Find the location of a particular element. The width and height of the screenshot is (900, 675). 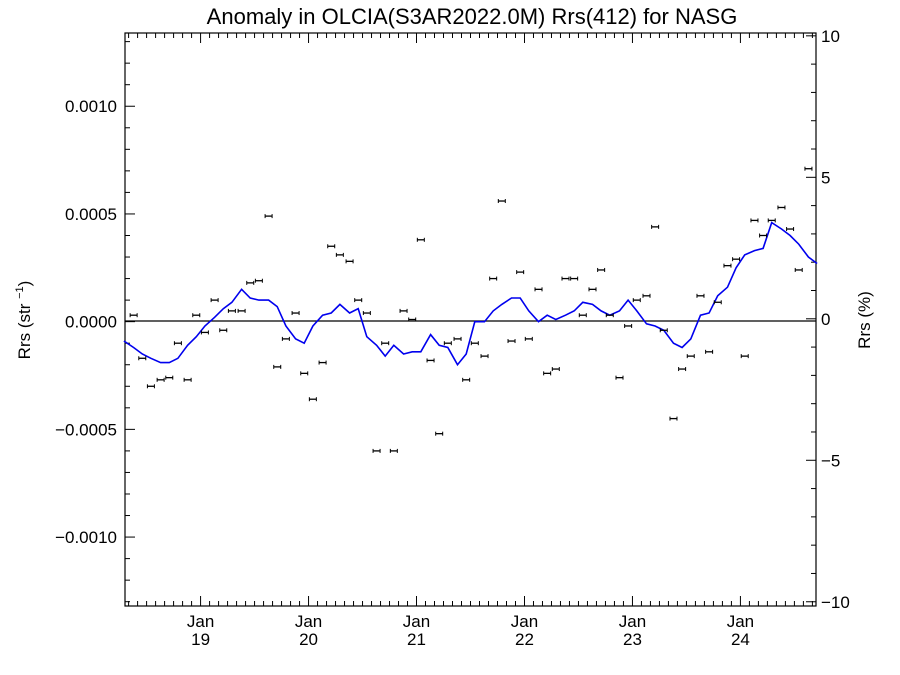

x-tick-year-label: 19 is located at coordinates (200, 639).